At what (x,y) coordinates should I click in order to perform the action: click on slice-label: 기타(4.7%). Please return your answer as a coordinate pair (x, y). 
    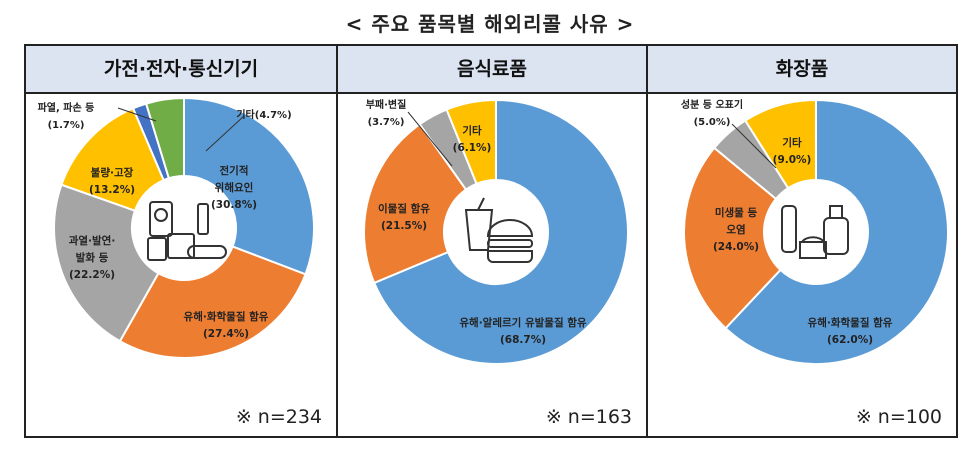
    Looking at the image, I should click on (263, 114).